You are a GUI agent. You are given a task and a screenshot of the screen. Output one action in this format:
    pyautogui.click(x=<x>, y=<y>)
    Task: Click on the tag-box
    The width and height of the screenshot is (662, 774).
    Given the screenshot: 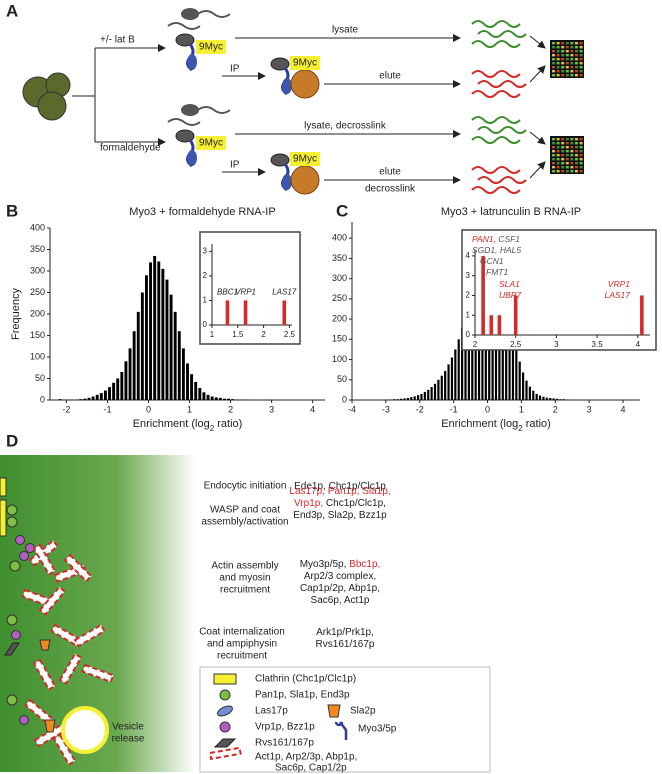 What is the action you would take?
    pyautogui.click(x=211, y=143)
    